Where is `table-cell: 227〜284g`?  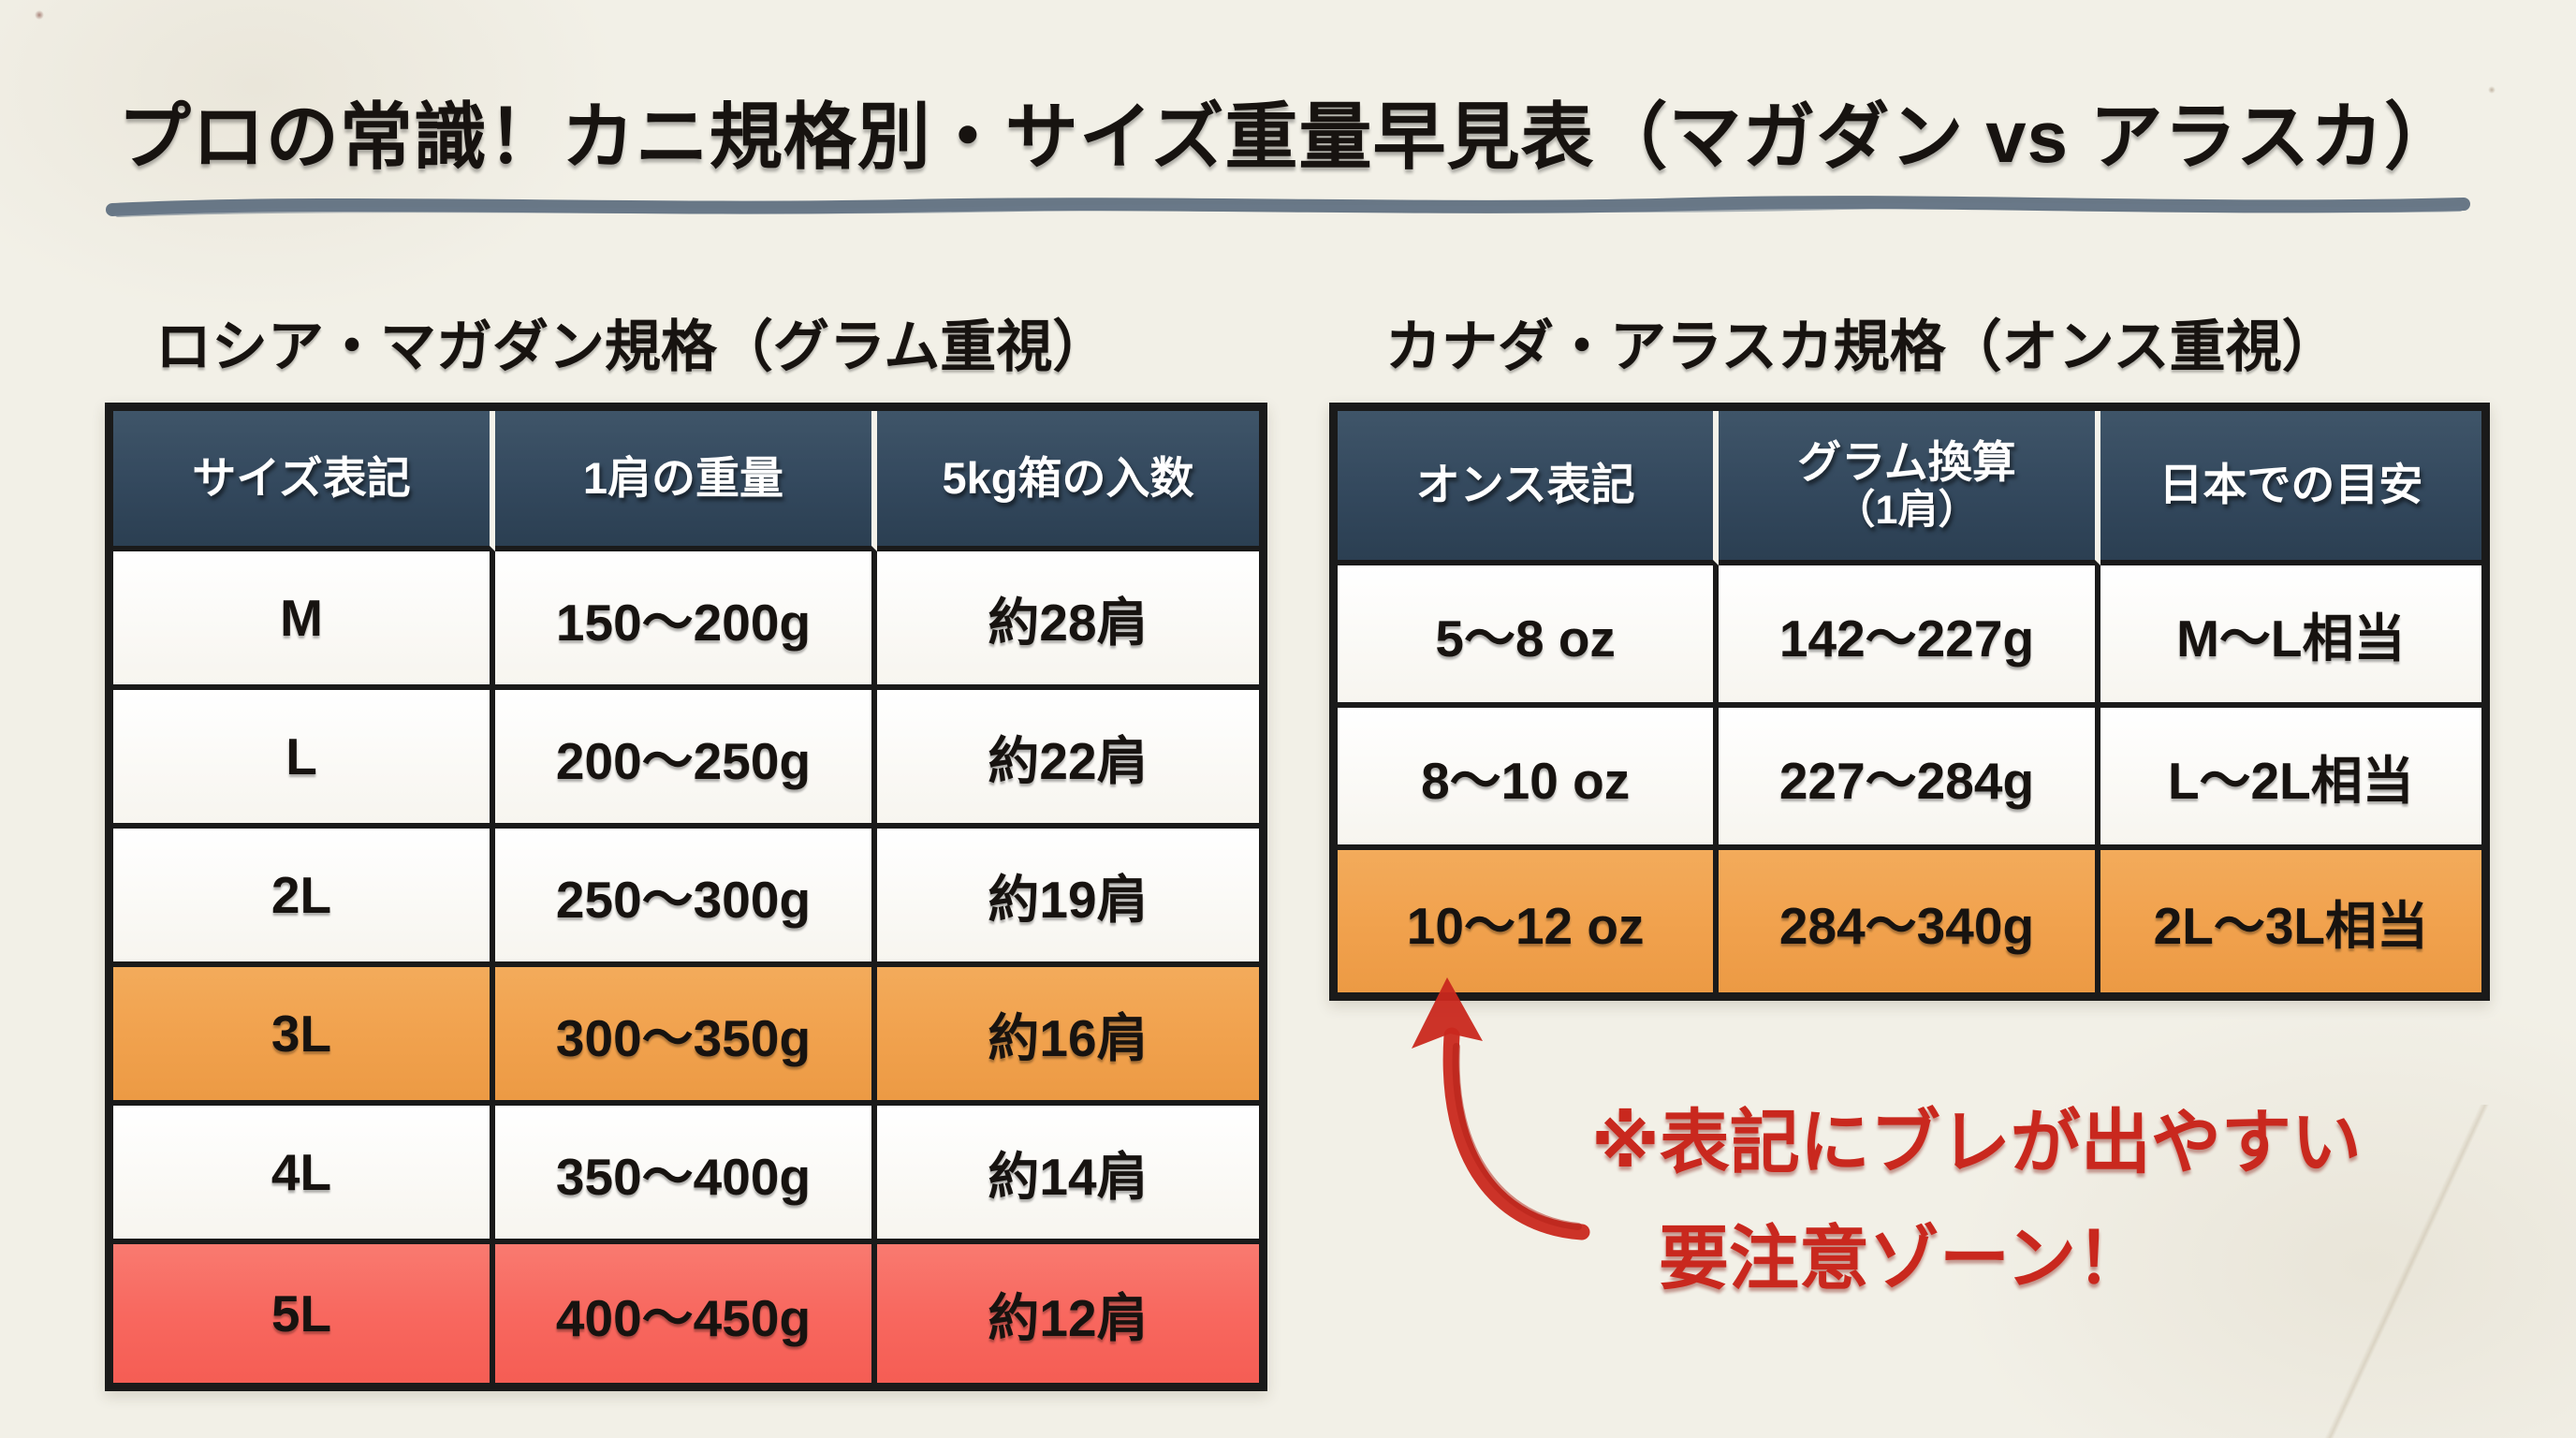
table-cell: 227〜284g is located at coordinates (1909, 779).